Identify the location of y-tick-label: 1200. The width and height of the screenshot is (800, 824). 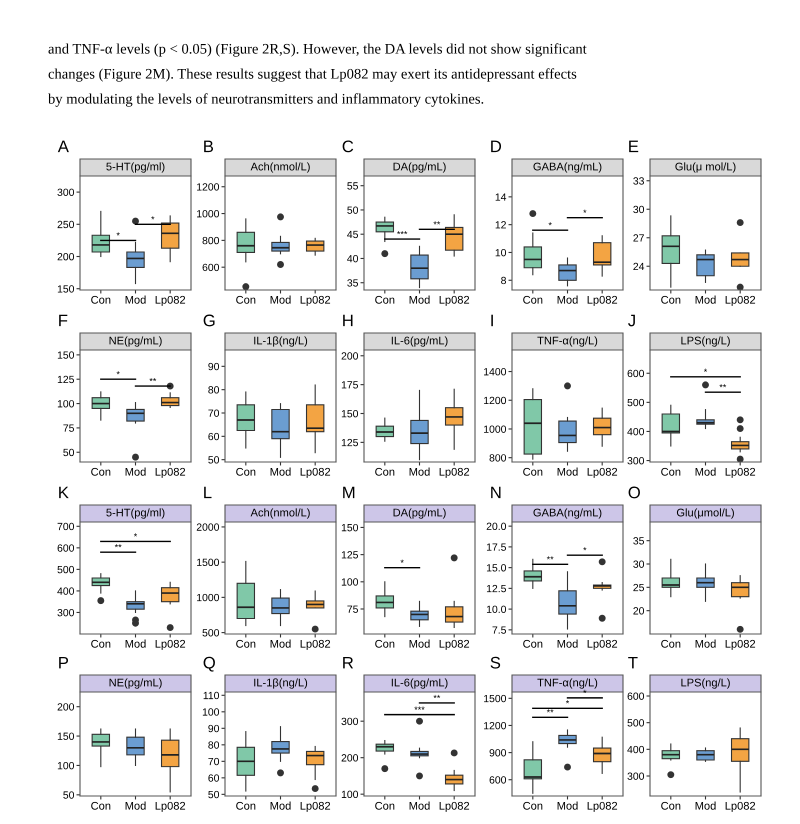
(495, 726).